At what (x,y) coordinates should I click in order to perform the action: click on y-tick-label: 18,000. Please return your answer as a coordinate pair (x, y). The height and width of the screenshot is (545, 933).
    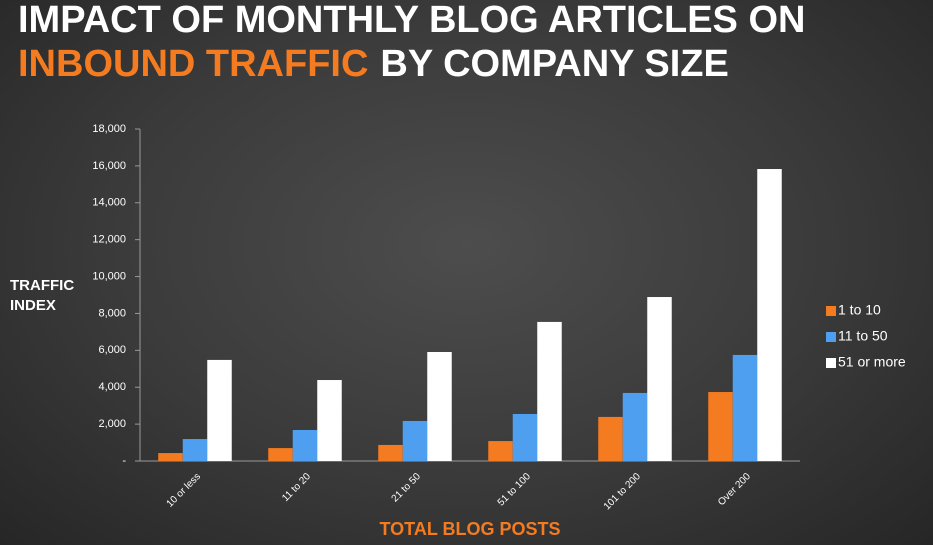
    Looking at the image, I should click on (109, 129).